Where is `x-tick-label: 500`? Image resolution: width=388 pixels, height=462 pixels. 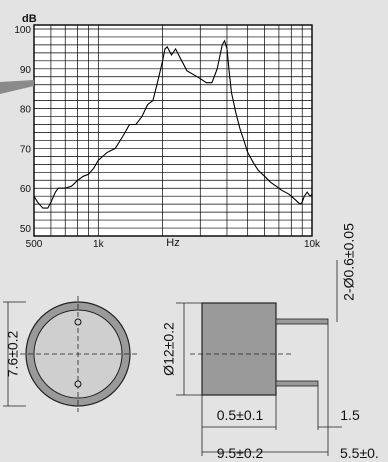
x-tick-label: 500 is located at coordinates (34, 244).